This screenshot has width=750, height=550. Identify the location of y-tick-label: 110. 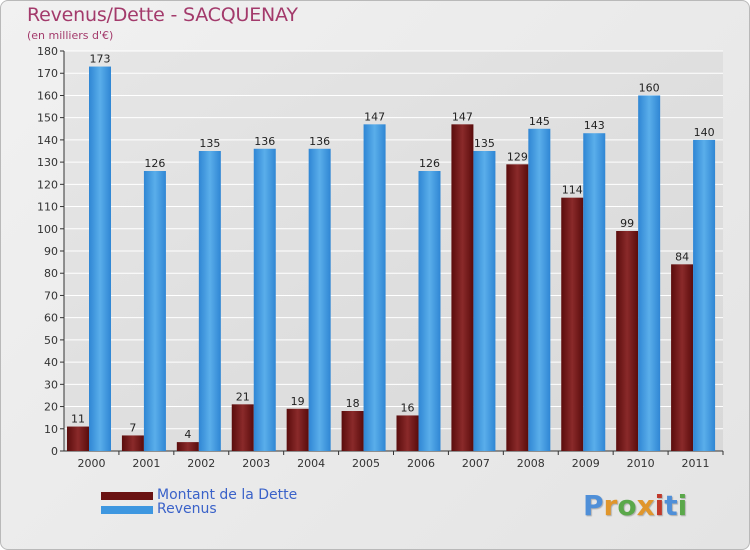
(47, 207).